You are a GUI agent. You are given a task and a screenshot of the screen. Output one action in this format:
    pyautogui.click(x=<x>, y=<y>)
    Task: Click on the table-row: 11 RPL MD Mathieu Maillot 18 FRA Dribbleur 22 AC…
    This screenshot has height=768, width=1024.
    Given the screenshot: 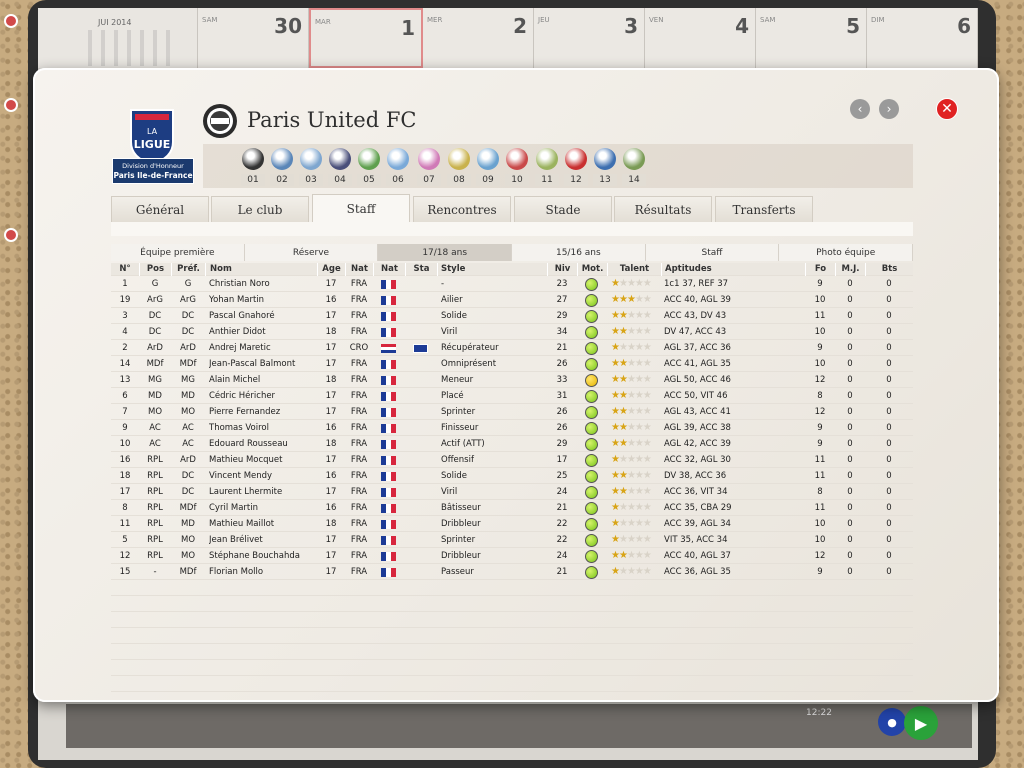 What is the action you would take?
    pyautogui.click(x=512, y=524)
    